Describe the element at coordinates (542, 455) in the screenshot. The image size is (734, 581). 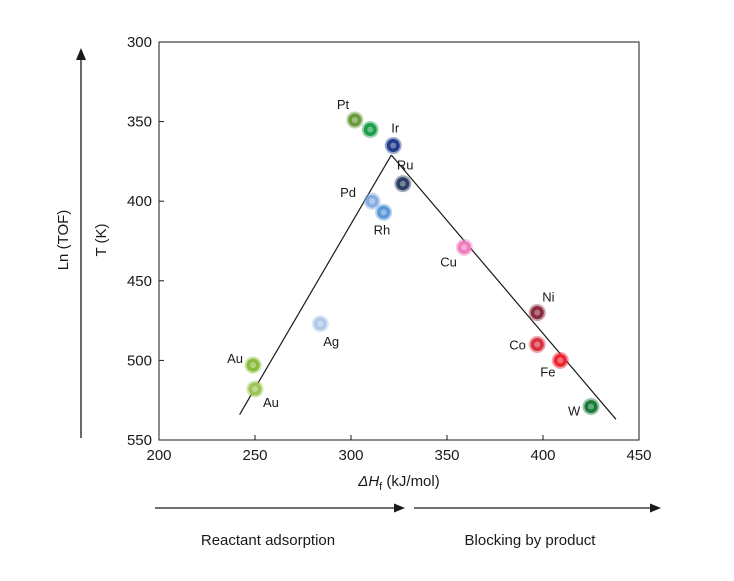
I see `x-tick-label: 400` at that location.